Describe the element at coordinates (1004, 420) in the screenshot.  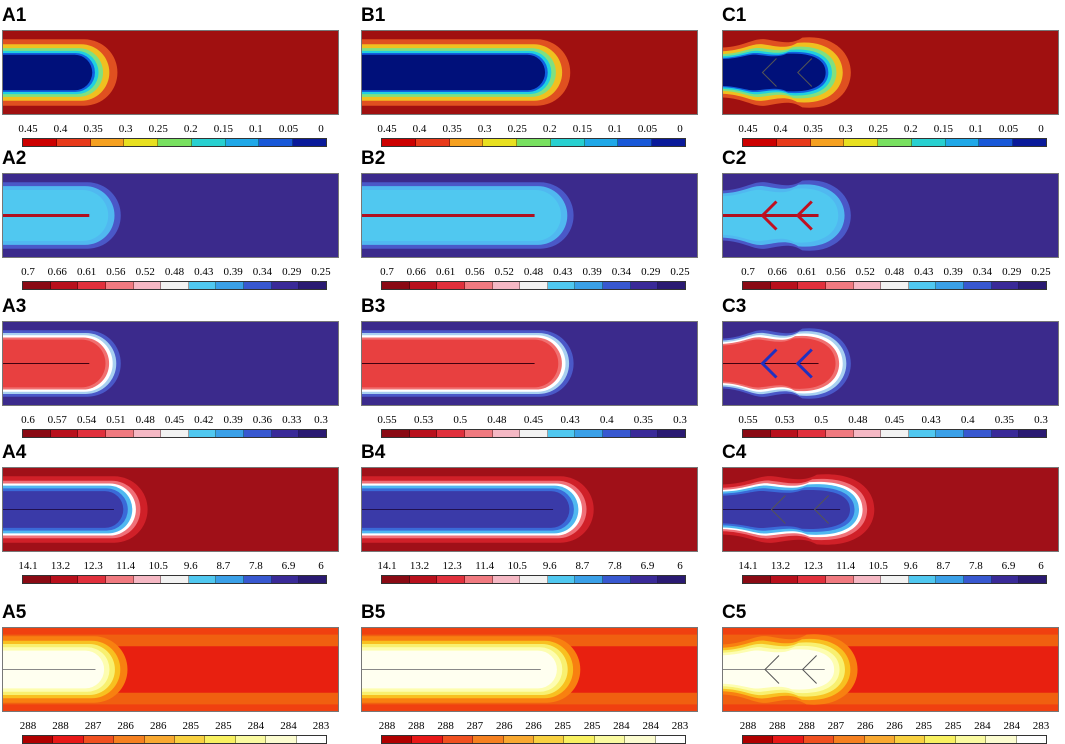
I see `colorbar-tick-label: 0.35` at that location.